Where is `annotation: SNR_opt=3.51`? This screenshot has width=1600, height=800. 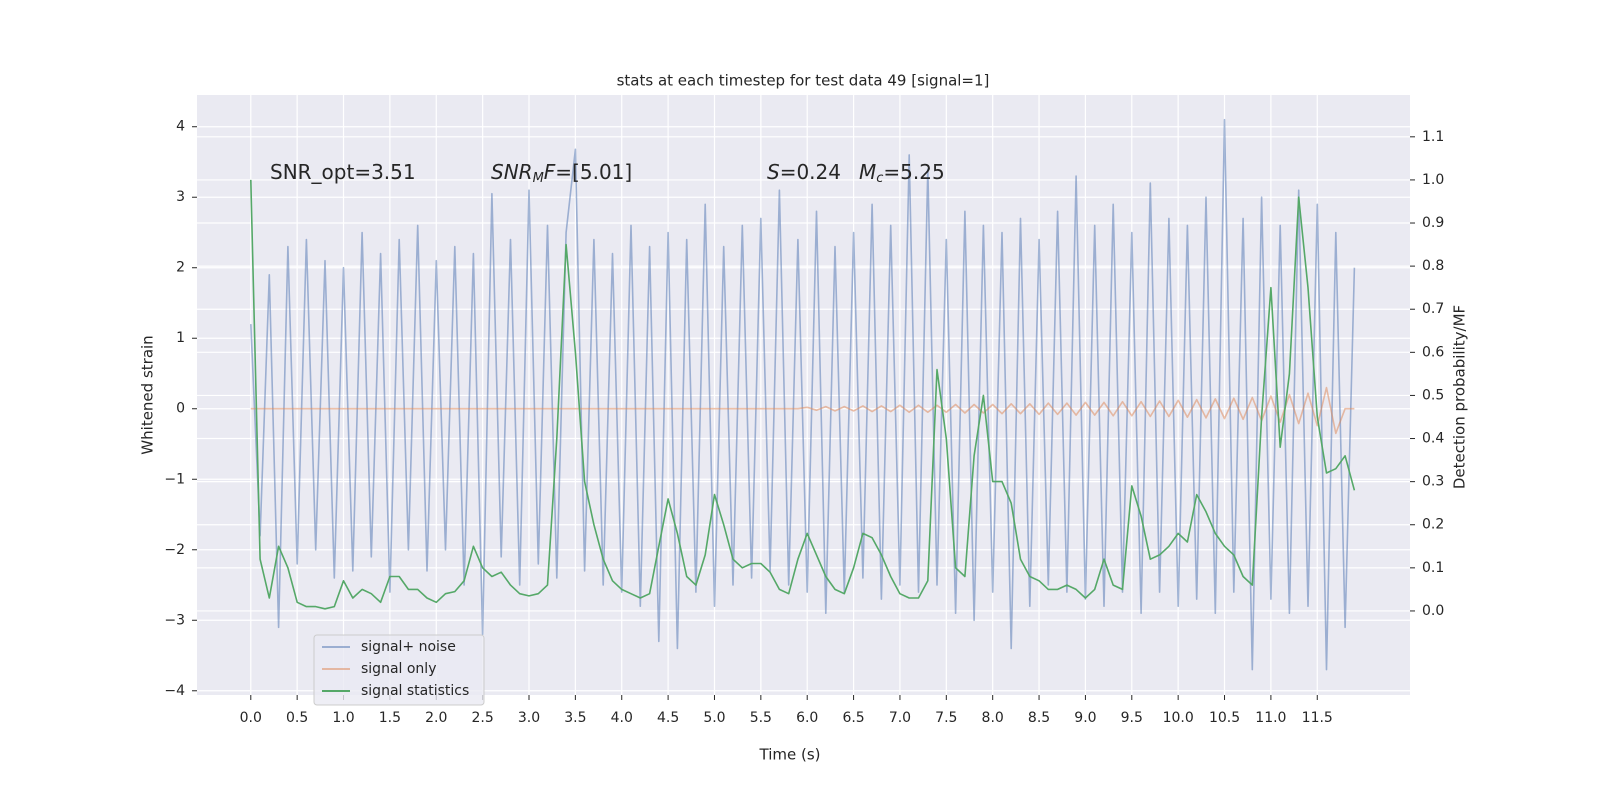
annotation: SNR_opt=3.51 is located at coordinates (343, 172).